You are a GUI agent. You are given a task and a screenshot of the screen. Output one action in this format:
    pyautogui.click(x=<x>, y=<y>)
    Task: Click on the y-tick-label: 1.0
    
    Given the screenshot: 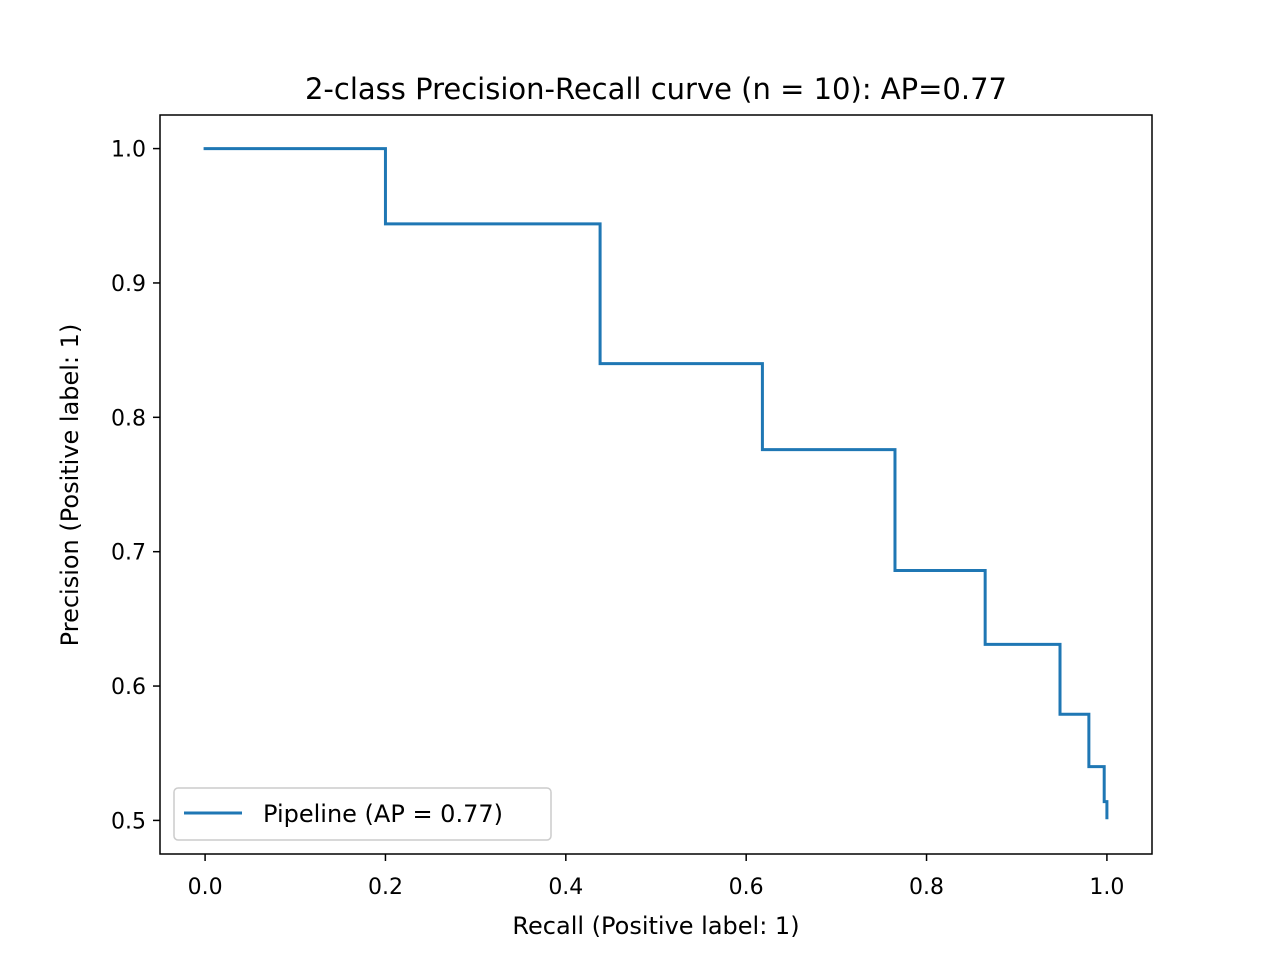 What is the action you would take?
    pyautogui.click(x=128, y=150)
    